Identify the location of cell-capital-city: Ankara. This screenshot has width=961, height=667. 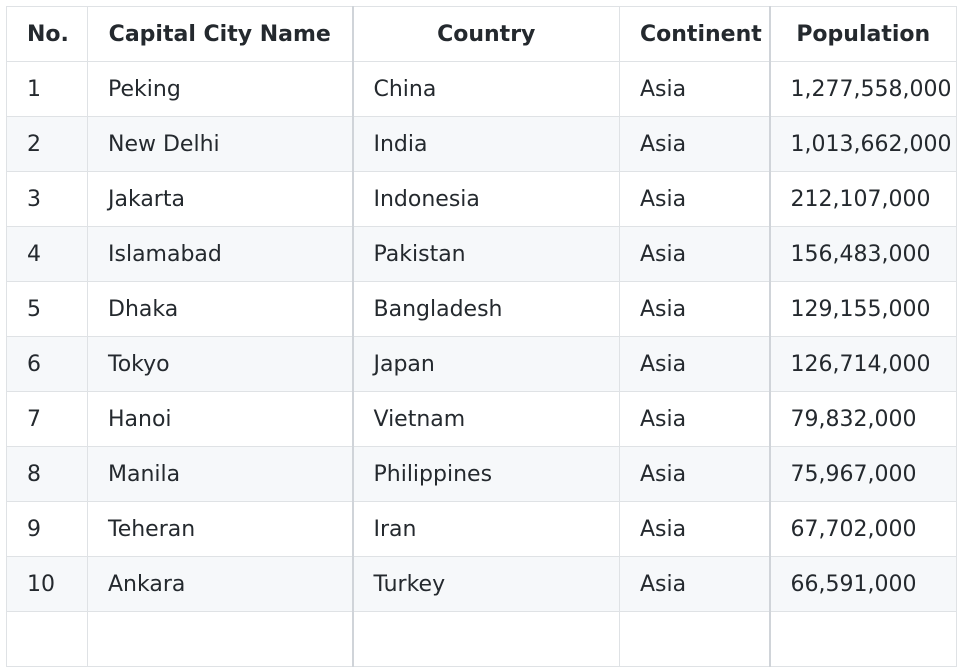
(220, 584).